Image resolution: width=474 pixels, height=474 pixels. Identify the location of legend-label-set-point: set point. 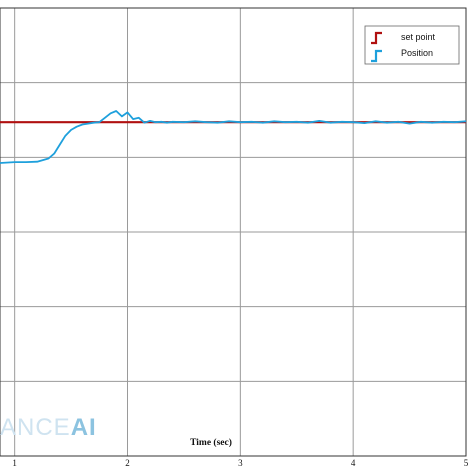
(418, 37).